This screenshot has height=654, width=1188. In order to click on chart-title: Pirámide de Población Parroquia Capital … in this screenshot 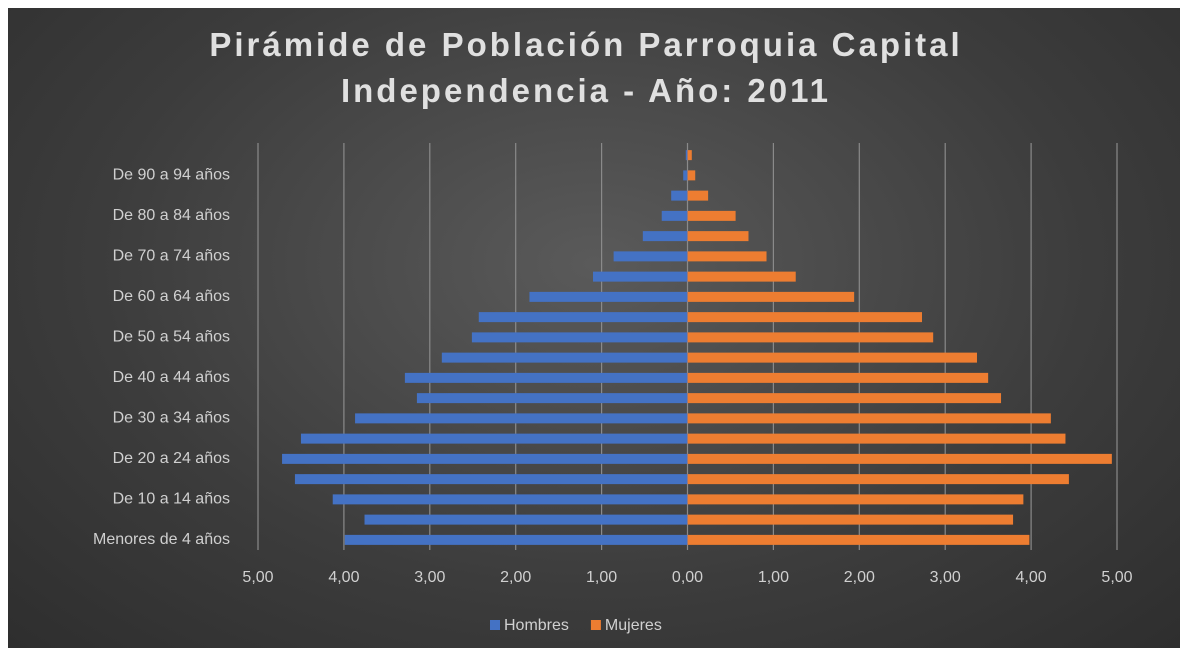, I will do `click(586, 67)`.